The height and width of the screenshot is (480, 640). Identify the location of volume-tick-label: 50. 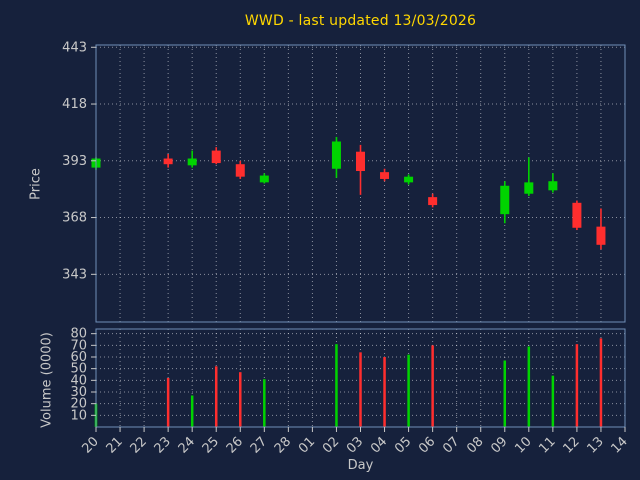
(78, 369).